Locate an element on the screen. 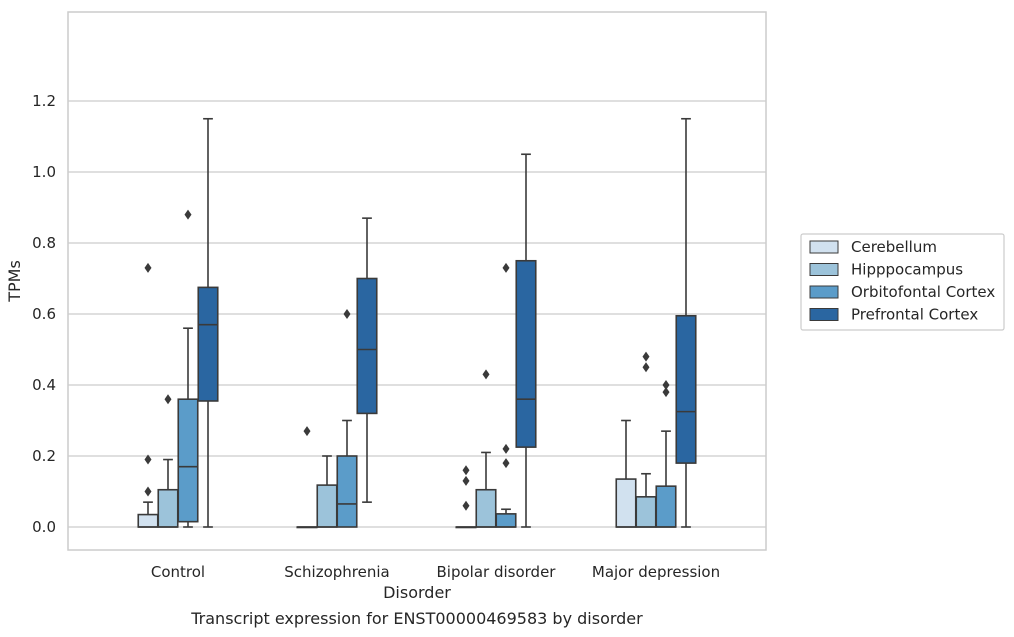 This screenshot has width=1014, height=637. y-axis-label: TPMs is located at coordinates (14, 281).